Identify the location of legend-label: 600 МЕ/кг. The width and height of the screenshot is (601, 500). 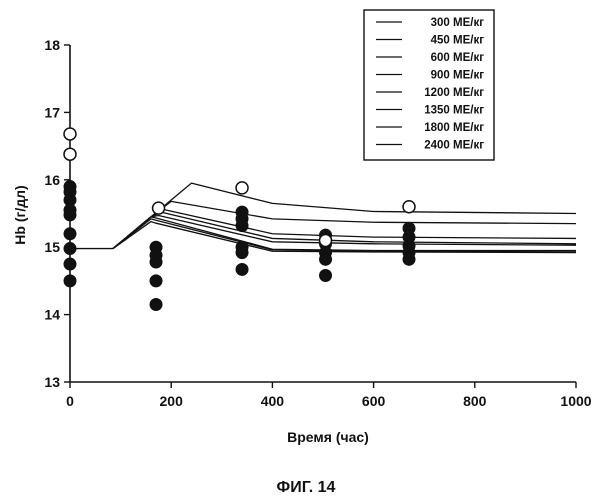
(458, 58).